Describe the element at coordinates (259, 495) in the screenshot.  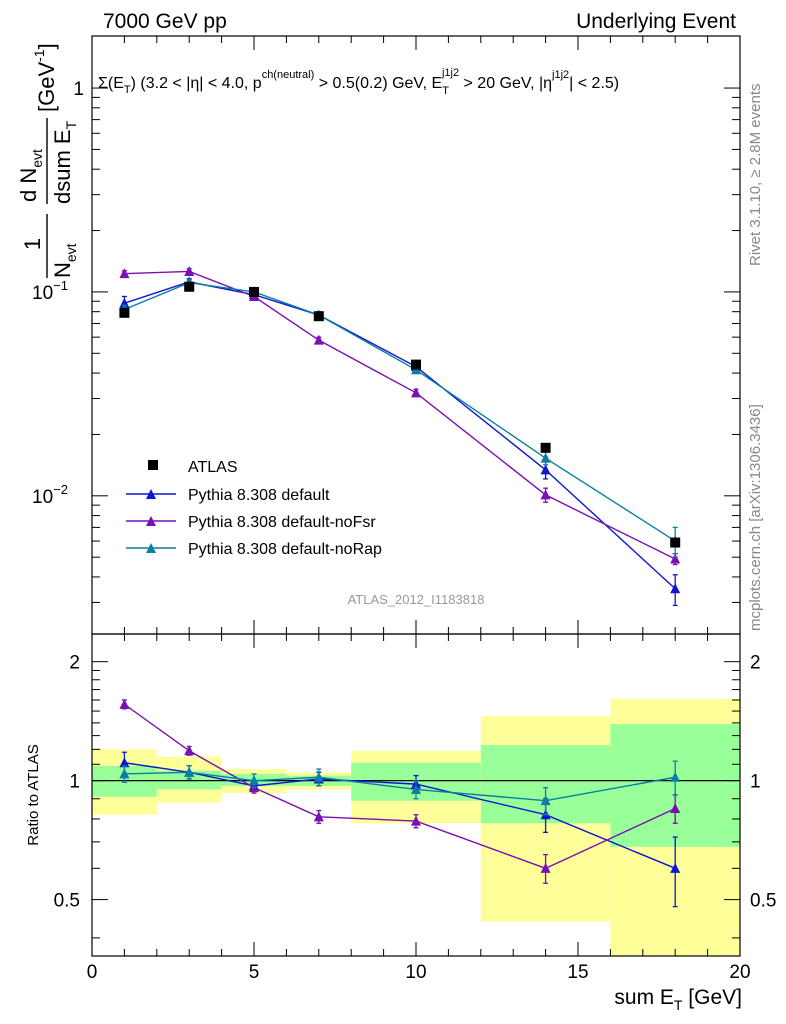
I see `svg-text: Pythia 8.308 default` at that location.